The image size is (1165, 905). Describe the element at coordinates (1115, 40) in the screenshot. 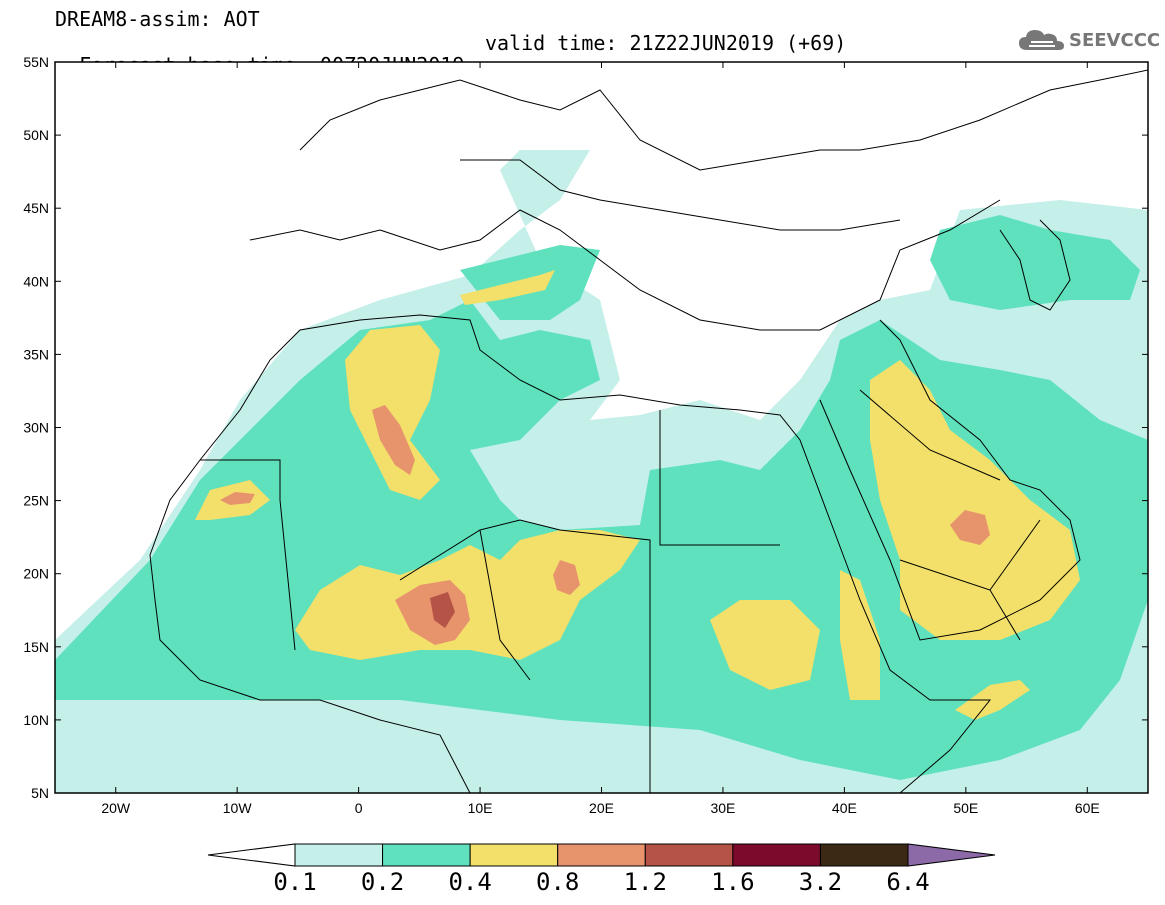

I see `logo-text: SEEVCCC` at that location.